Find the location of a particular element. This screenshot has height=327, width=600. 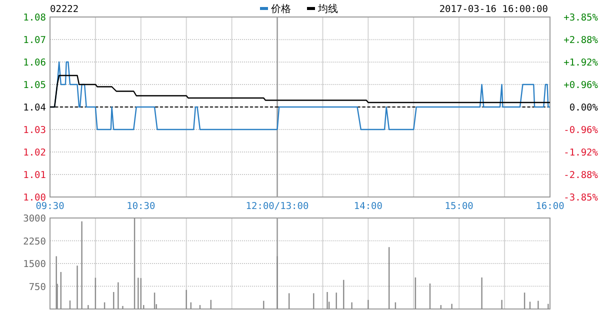

y-tick-label: 1.07 is located at coordinates (34, 40).